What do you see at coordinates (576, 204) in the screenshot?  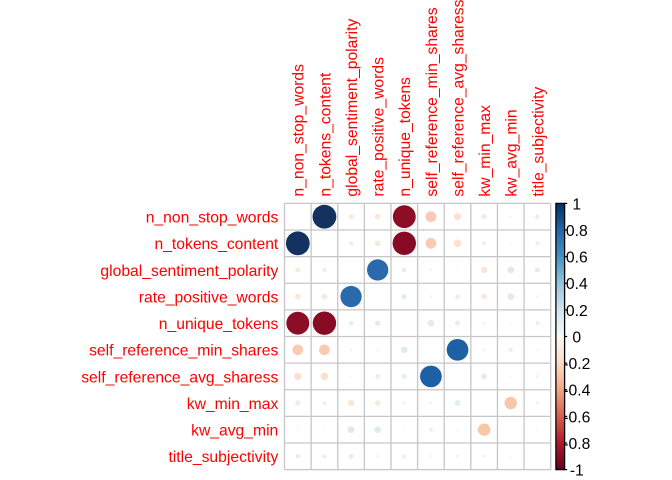 I see `svg-text: 1` at bounding box center [576, 204].